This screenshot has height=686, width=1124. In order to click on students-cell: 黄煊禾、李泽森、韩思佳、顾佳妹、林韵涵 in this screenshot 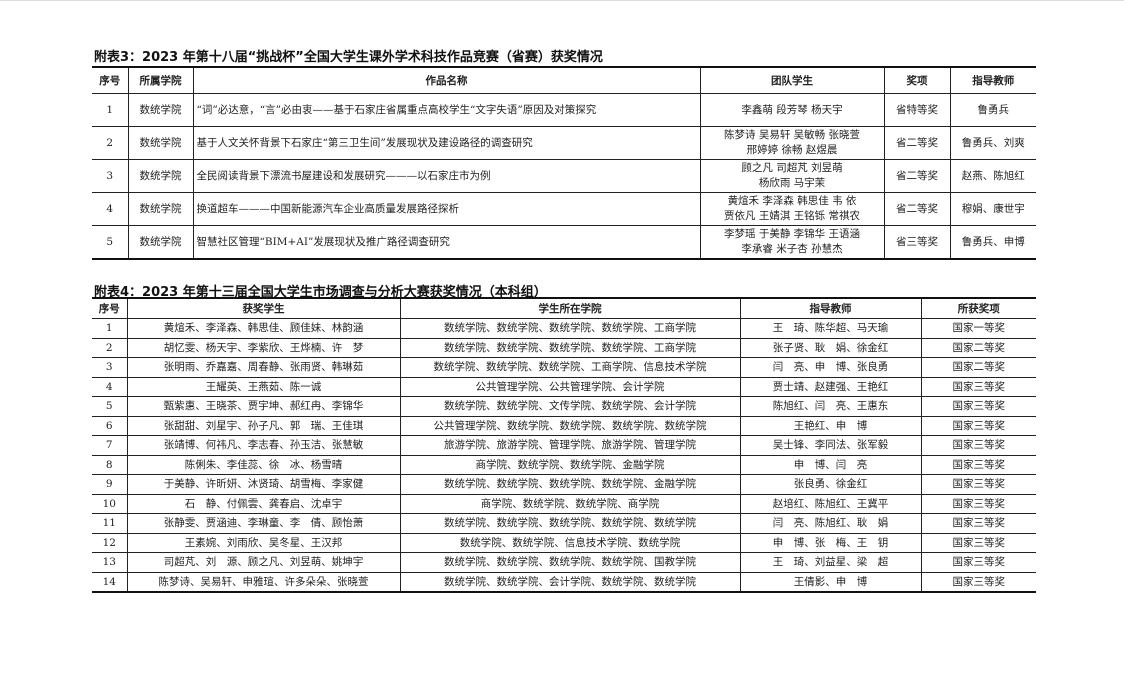, I will do `click(263, 328)`.